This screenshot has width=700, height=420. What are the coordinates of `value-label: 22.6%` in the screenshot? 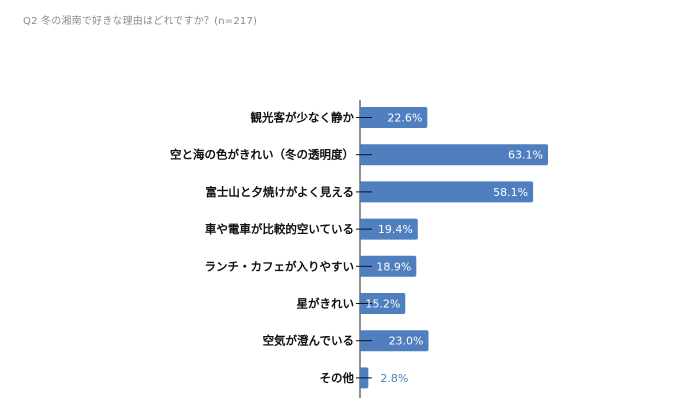 It's located at (404, 118).